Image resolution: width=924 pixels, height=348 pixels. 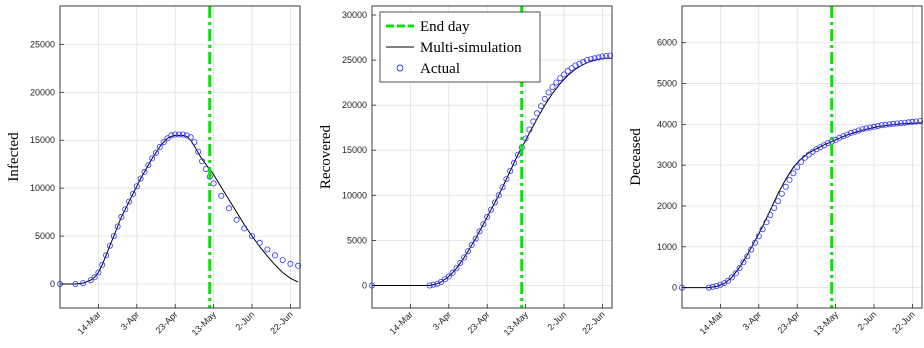 What do you see at coordinates (667, 43) in the screenshot?
I see `y-tick-label: 6000` at bounding box center [667, 43].